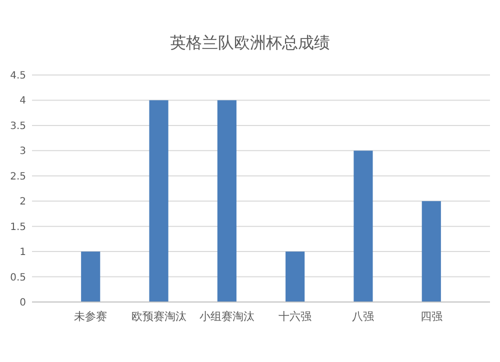  I want to click on y-tick-label: 1.5, so click(18, 227).